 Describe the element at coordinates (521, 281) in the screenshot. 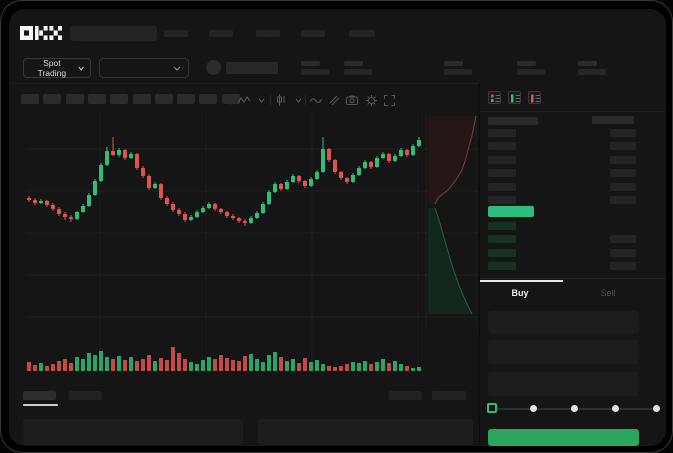

I see `buy-tab-indicator` at that location.